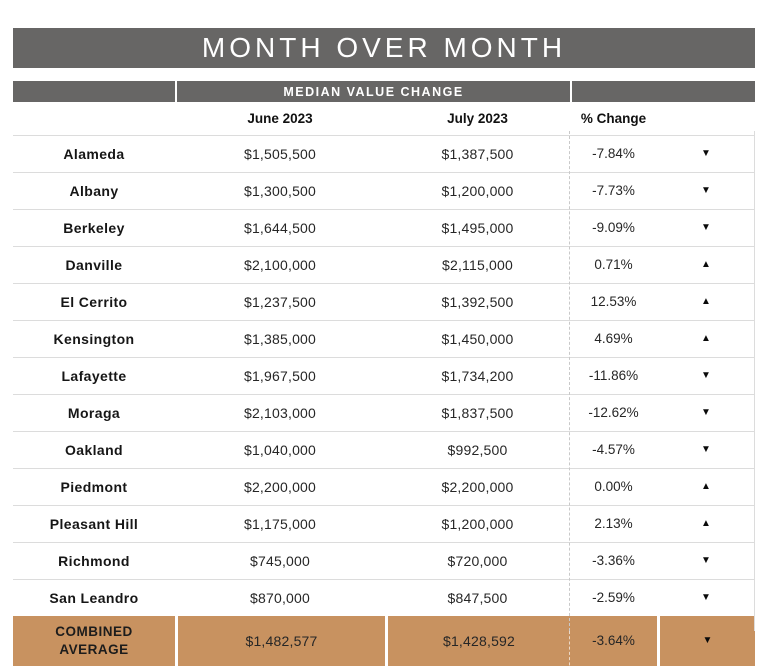  I want to click on percent-change: 0.71%, so click(613, 265).